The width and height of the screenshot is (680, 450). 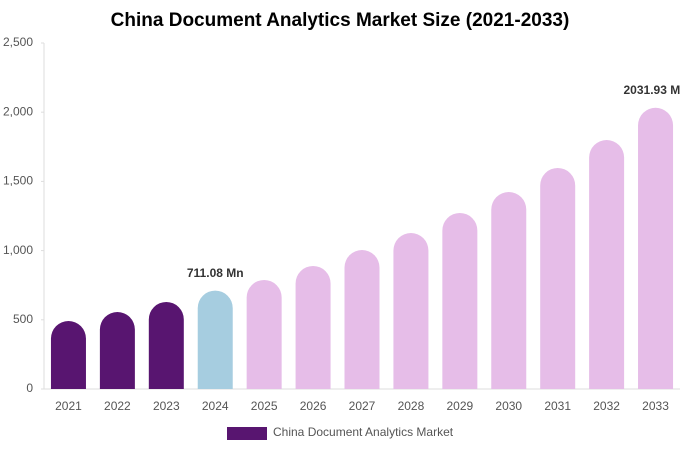 I want to click on x-tick-label: 2029, so click(x=459, y=406).